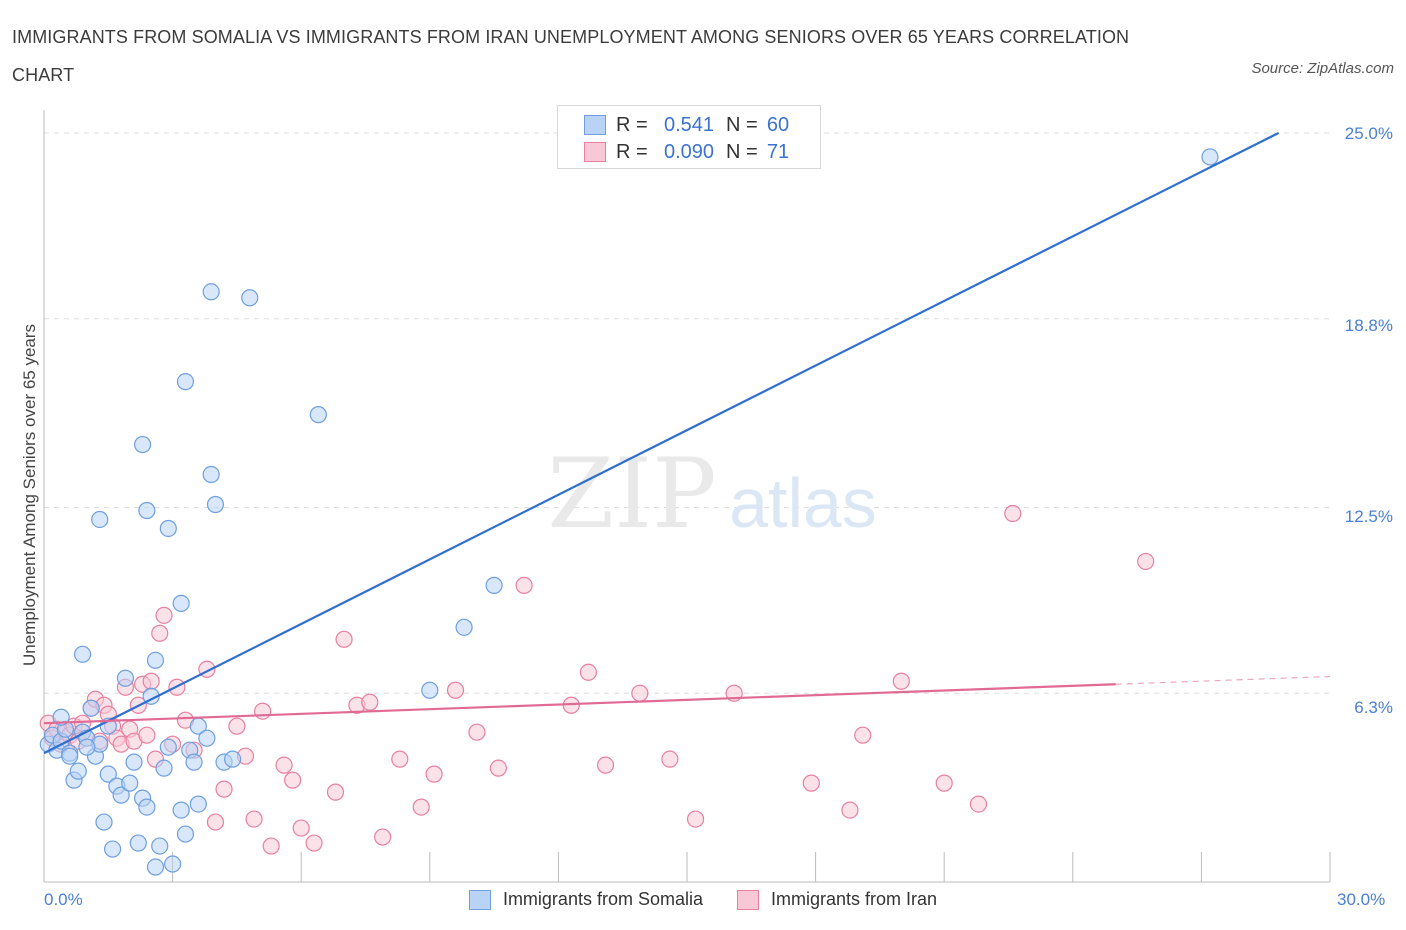  I want to click on n-value: 60, so click(778, 124).